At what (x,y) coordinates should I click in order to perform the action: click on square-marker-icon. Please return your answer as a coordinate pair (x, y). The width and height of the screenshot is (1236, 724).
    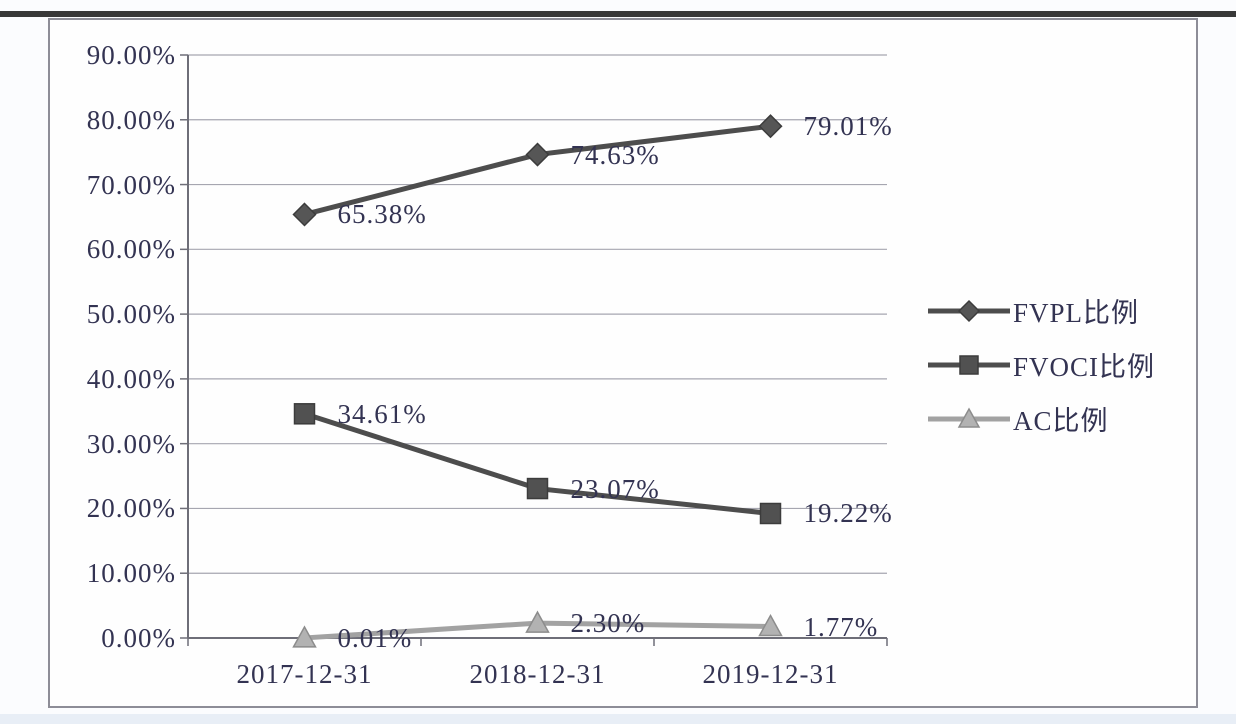
    Looking at the image, I should click on (969, 364).